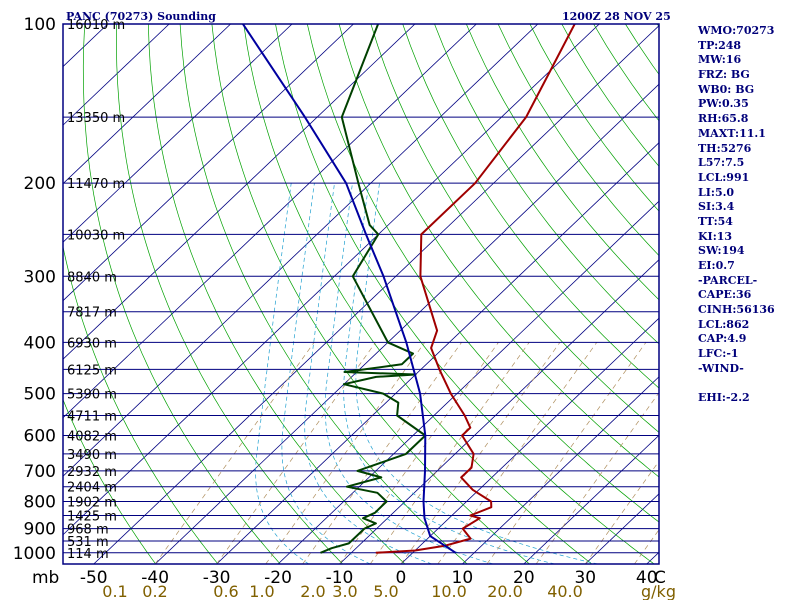 This screenshot has height=600, width=800. Describe the element at coordinates (40, 395) in the screenshot. I see `pressure-tick-label: 500` at that location.